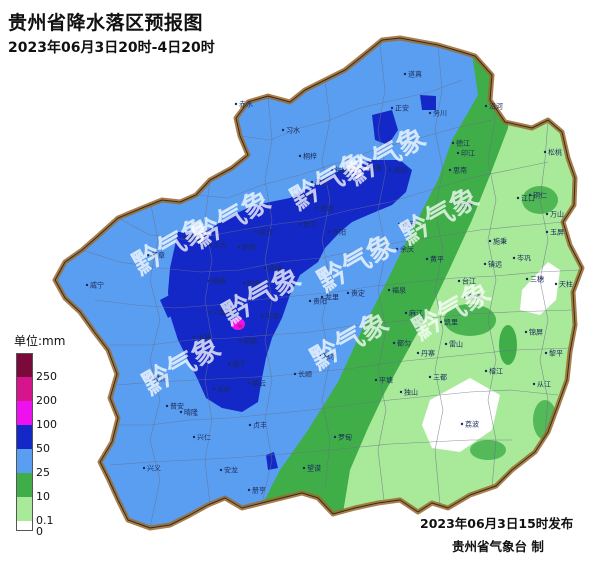 This screenshot has height=562, width=600. Describe the element at coordinates (544, 385) in the screenshot. I see `city-label: 从江` at that location.